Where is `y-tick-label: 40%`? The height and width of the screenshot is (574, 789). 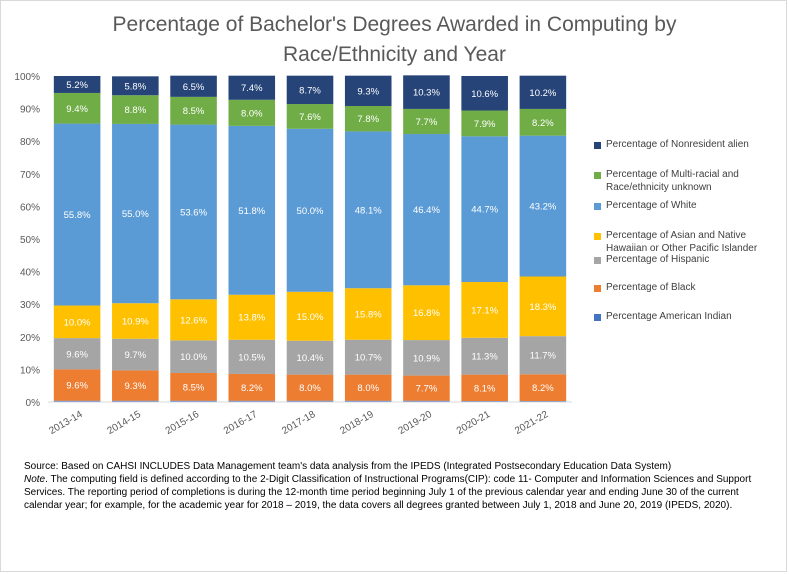 y-tick-label: 40% is located at coordinates (30, 273).